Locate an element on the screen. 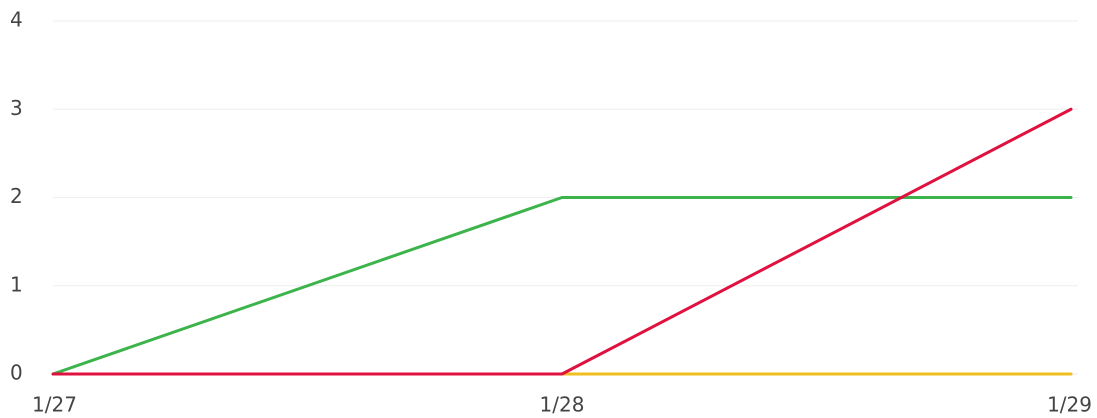  x-tick-label: 1/29 is located at coordinates (1069, 405).